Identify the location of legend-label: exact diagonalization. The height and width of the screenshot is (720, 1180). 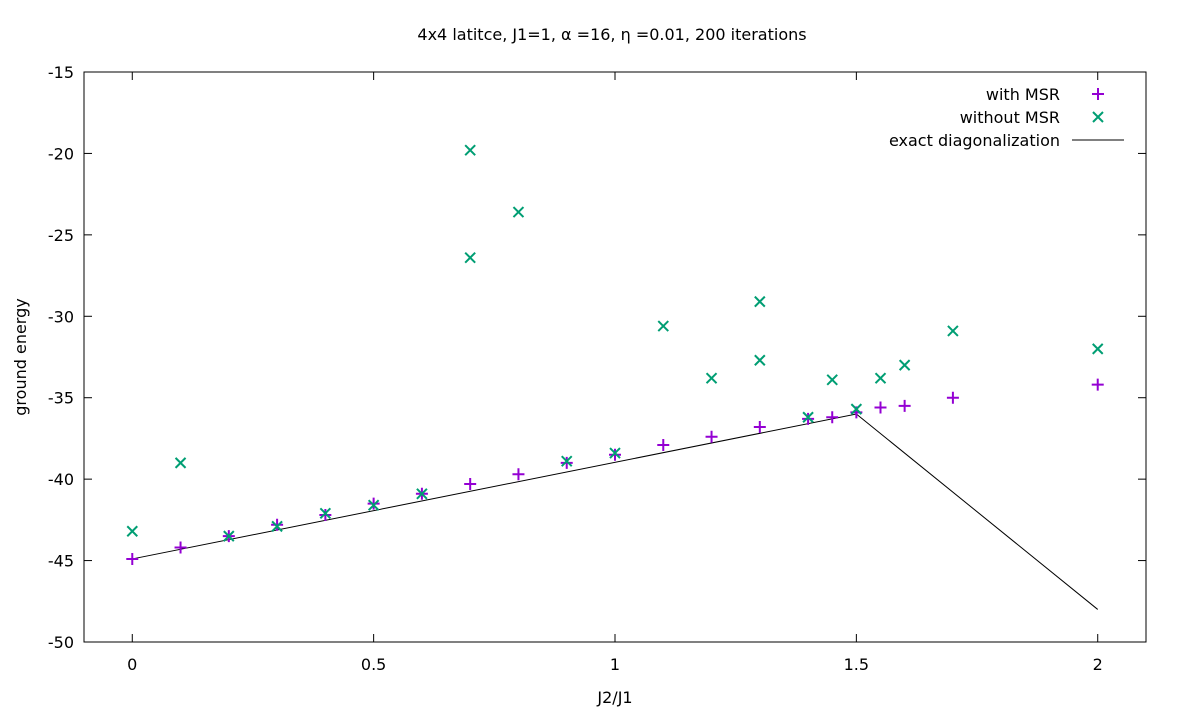
(974, 140).